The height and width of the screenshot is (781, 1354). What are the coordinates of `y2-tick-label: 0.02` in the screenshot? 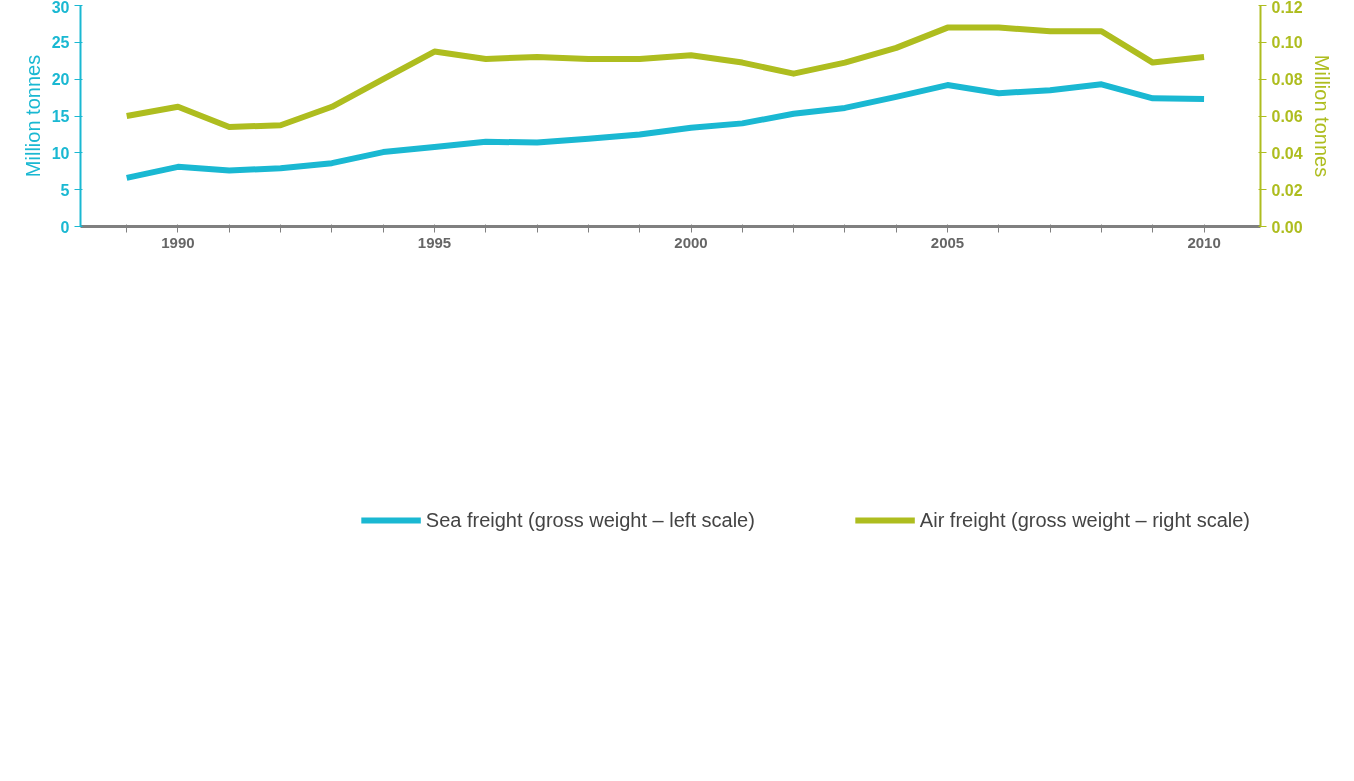 It's located at (1287, 190).